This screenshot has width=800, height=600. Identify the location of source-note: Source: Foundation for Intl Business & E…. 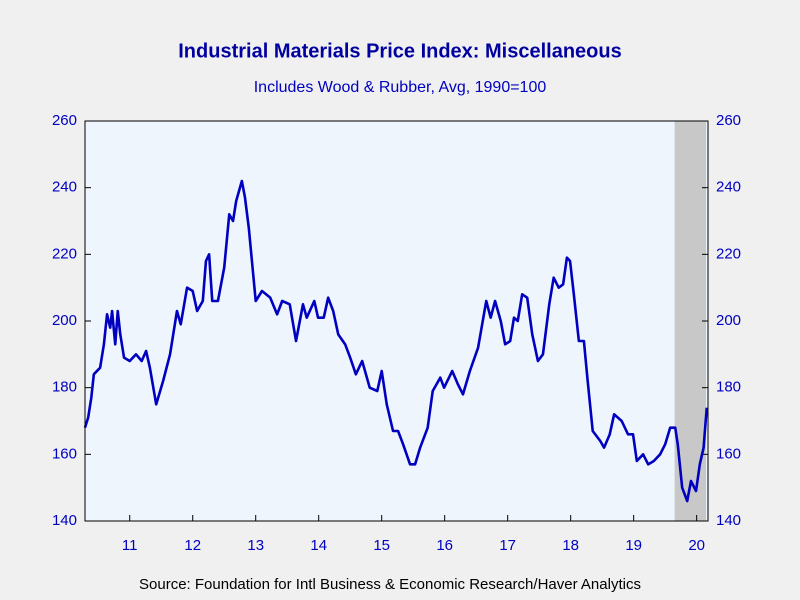
(390, 584).